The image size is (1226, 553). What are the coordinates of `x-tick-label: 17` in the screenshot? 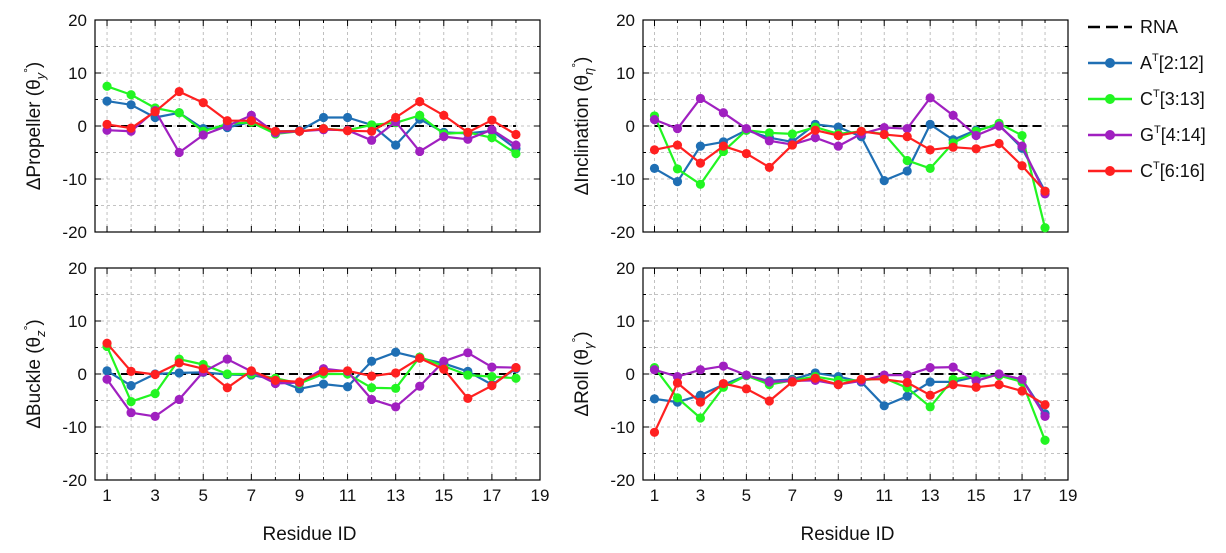 It's located at (1022, 495).